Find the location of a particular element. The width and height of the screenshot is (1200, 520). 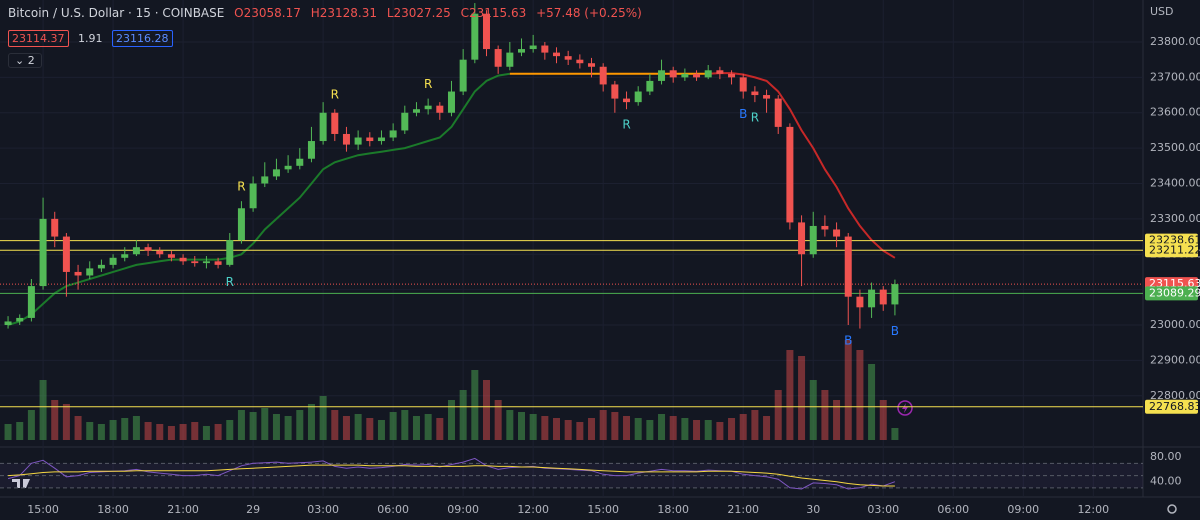

ask-price: 23116.28 is located at coordinates (142, 38).